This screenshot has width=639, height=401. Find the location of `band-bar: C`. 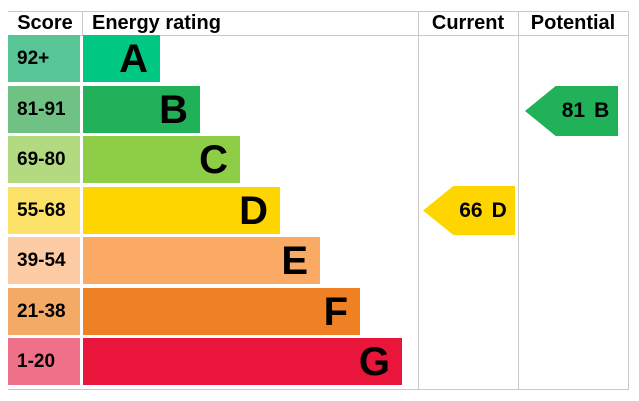

band-bar: C is located at coordinates (161, 159).